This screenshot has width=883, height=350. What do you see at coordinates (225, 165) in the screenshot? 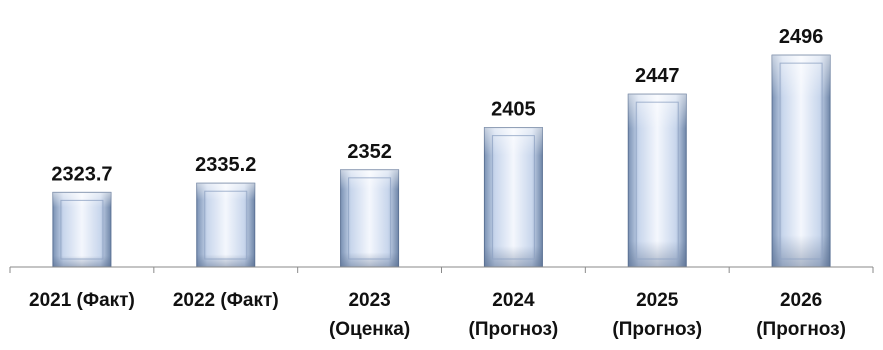
I see `value-label: 2335.2` at bounding box center [225, 165].